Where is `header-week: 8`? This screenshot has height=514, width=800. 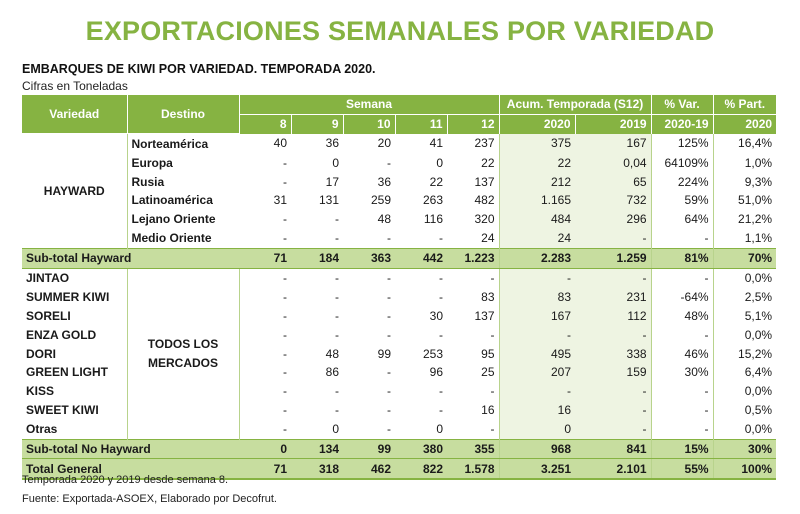
header-week: 8 is located at coordinates (265, 124).